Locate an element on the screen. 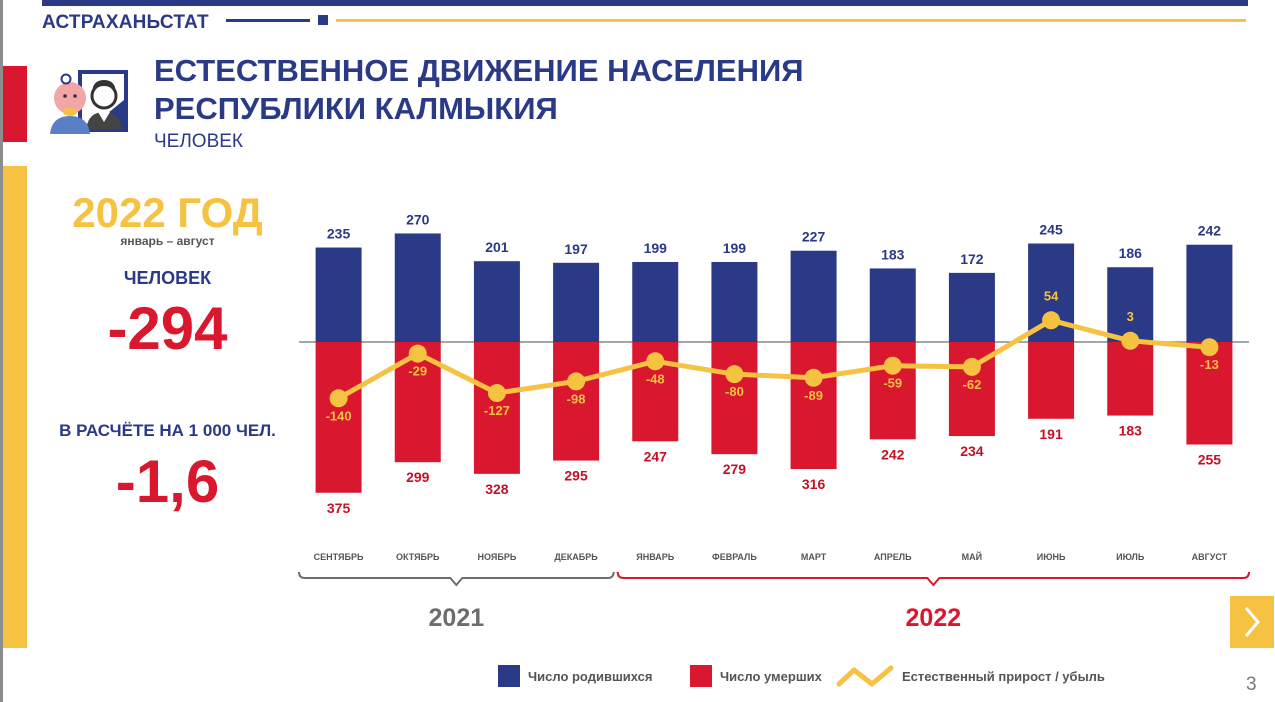 The width and height of the screenshot is (1275, 702). legend-deaths-label: Число умерших is located at coordinates (771, 676).